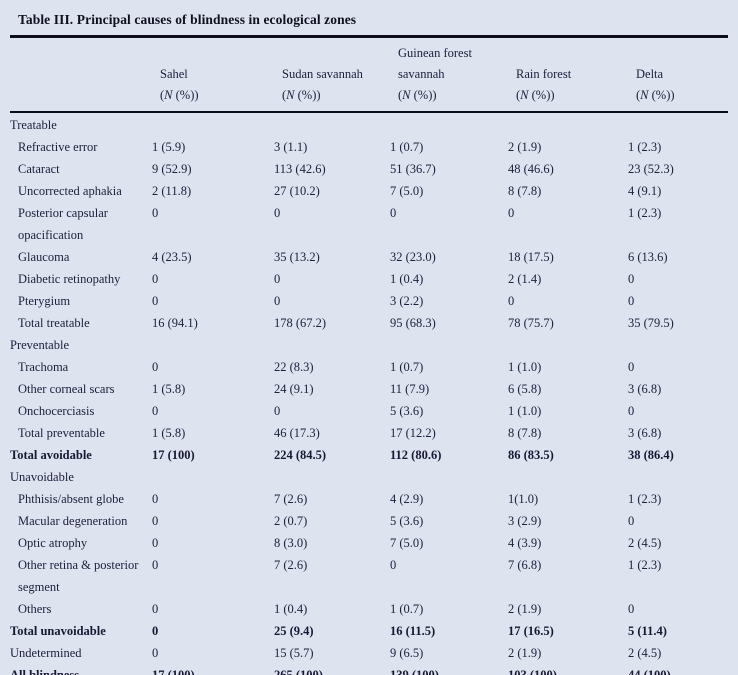  What do you see at coordinates (300, 323) in the screenshot?
I see `cell-value: 178 (67.2)` at bounding box center [300, 323].